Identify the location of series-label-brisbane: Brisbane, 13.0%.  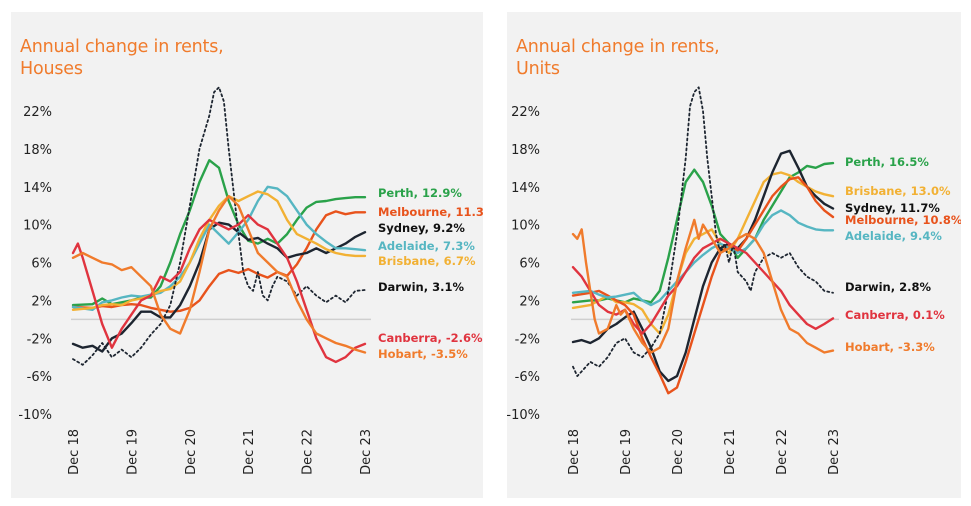
(898, 191).